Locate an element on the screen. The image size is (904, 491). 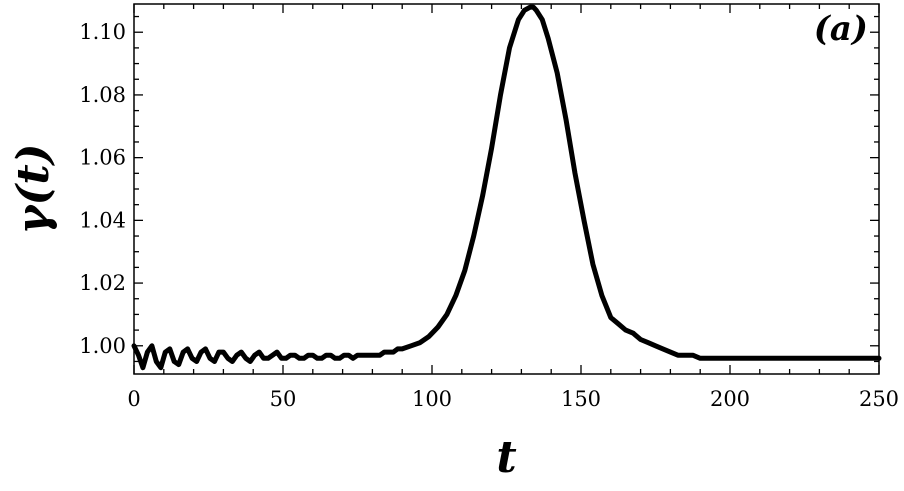
y-tick-label: 1.06 is located at coordinates (102, 158).